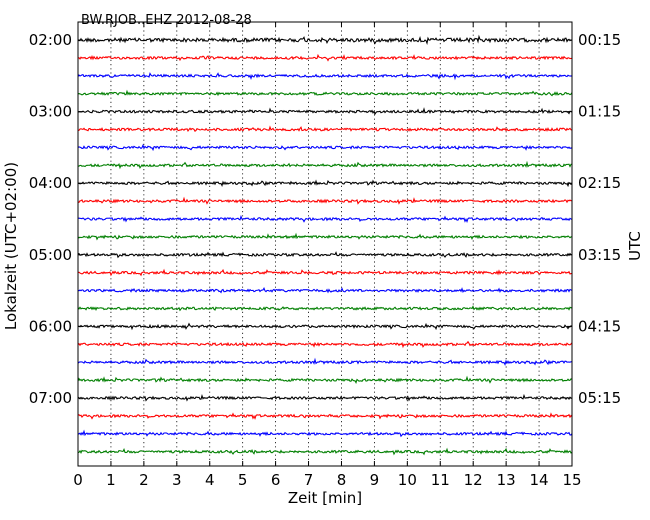 This screenshot has height=520, width=650. I want to click on x-tick-label: 7, so click(309, 480).